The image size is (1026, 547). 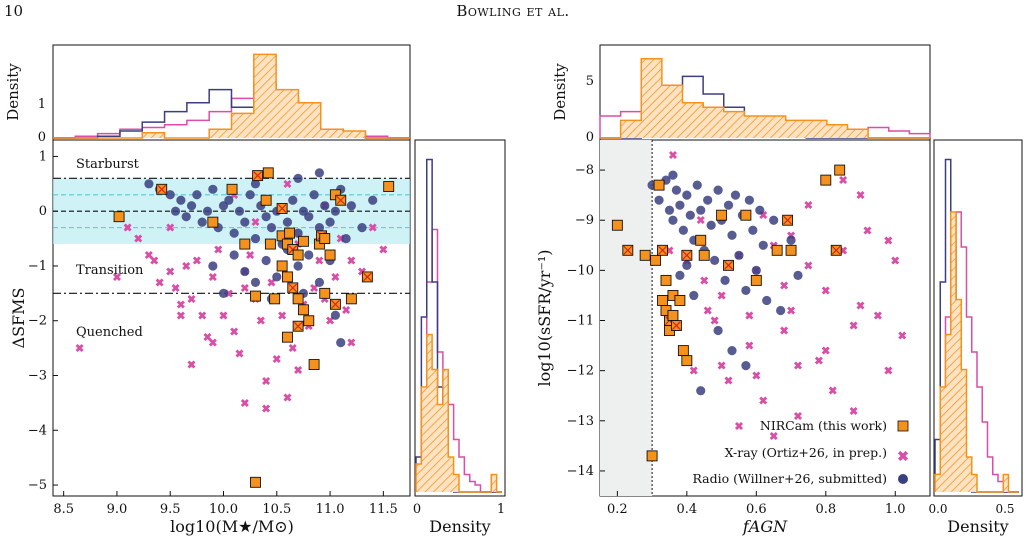 I want to click on ytick-label: −9, so click(x=584, y=220).